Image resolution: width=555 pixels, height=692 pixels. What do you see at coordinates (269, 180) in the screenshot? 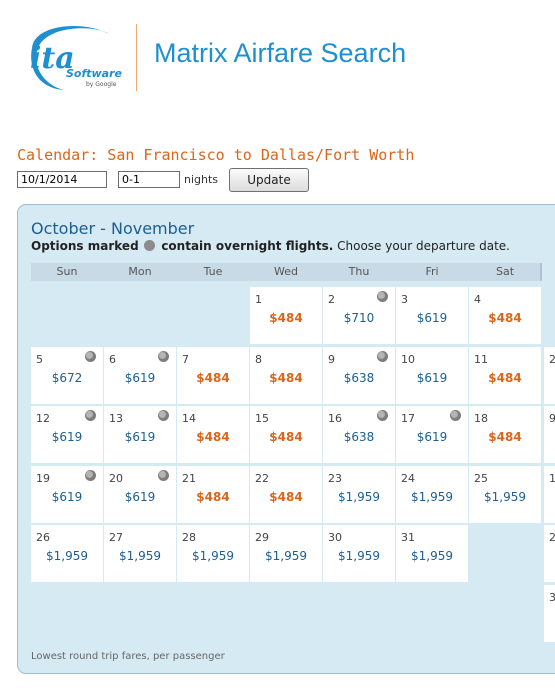
I see `update-button: Update` at bounding box center [269, 180].